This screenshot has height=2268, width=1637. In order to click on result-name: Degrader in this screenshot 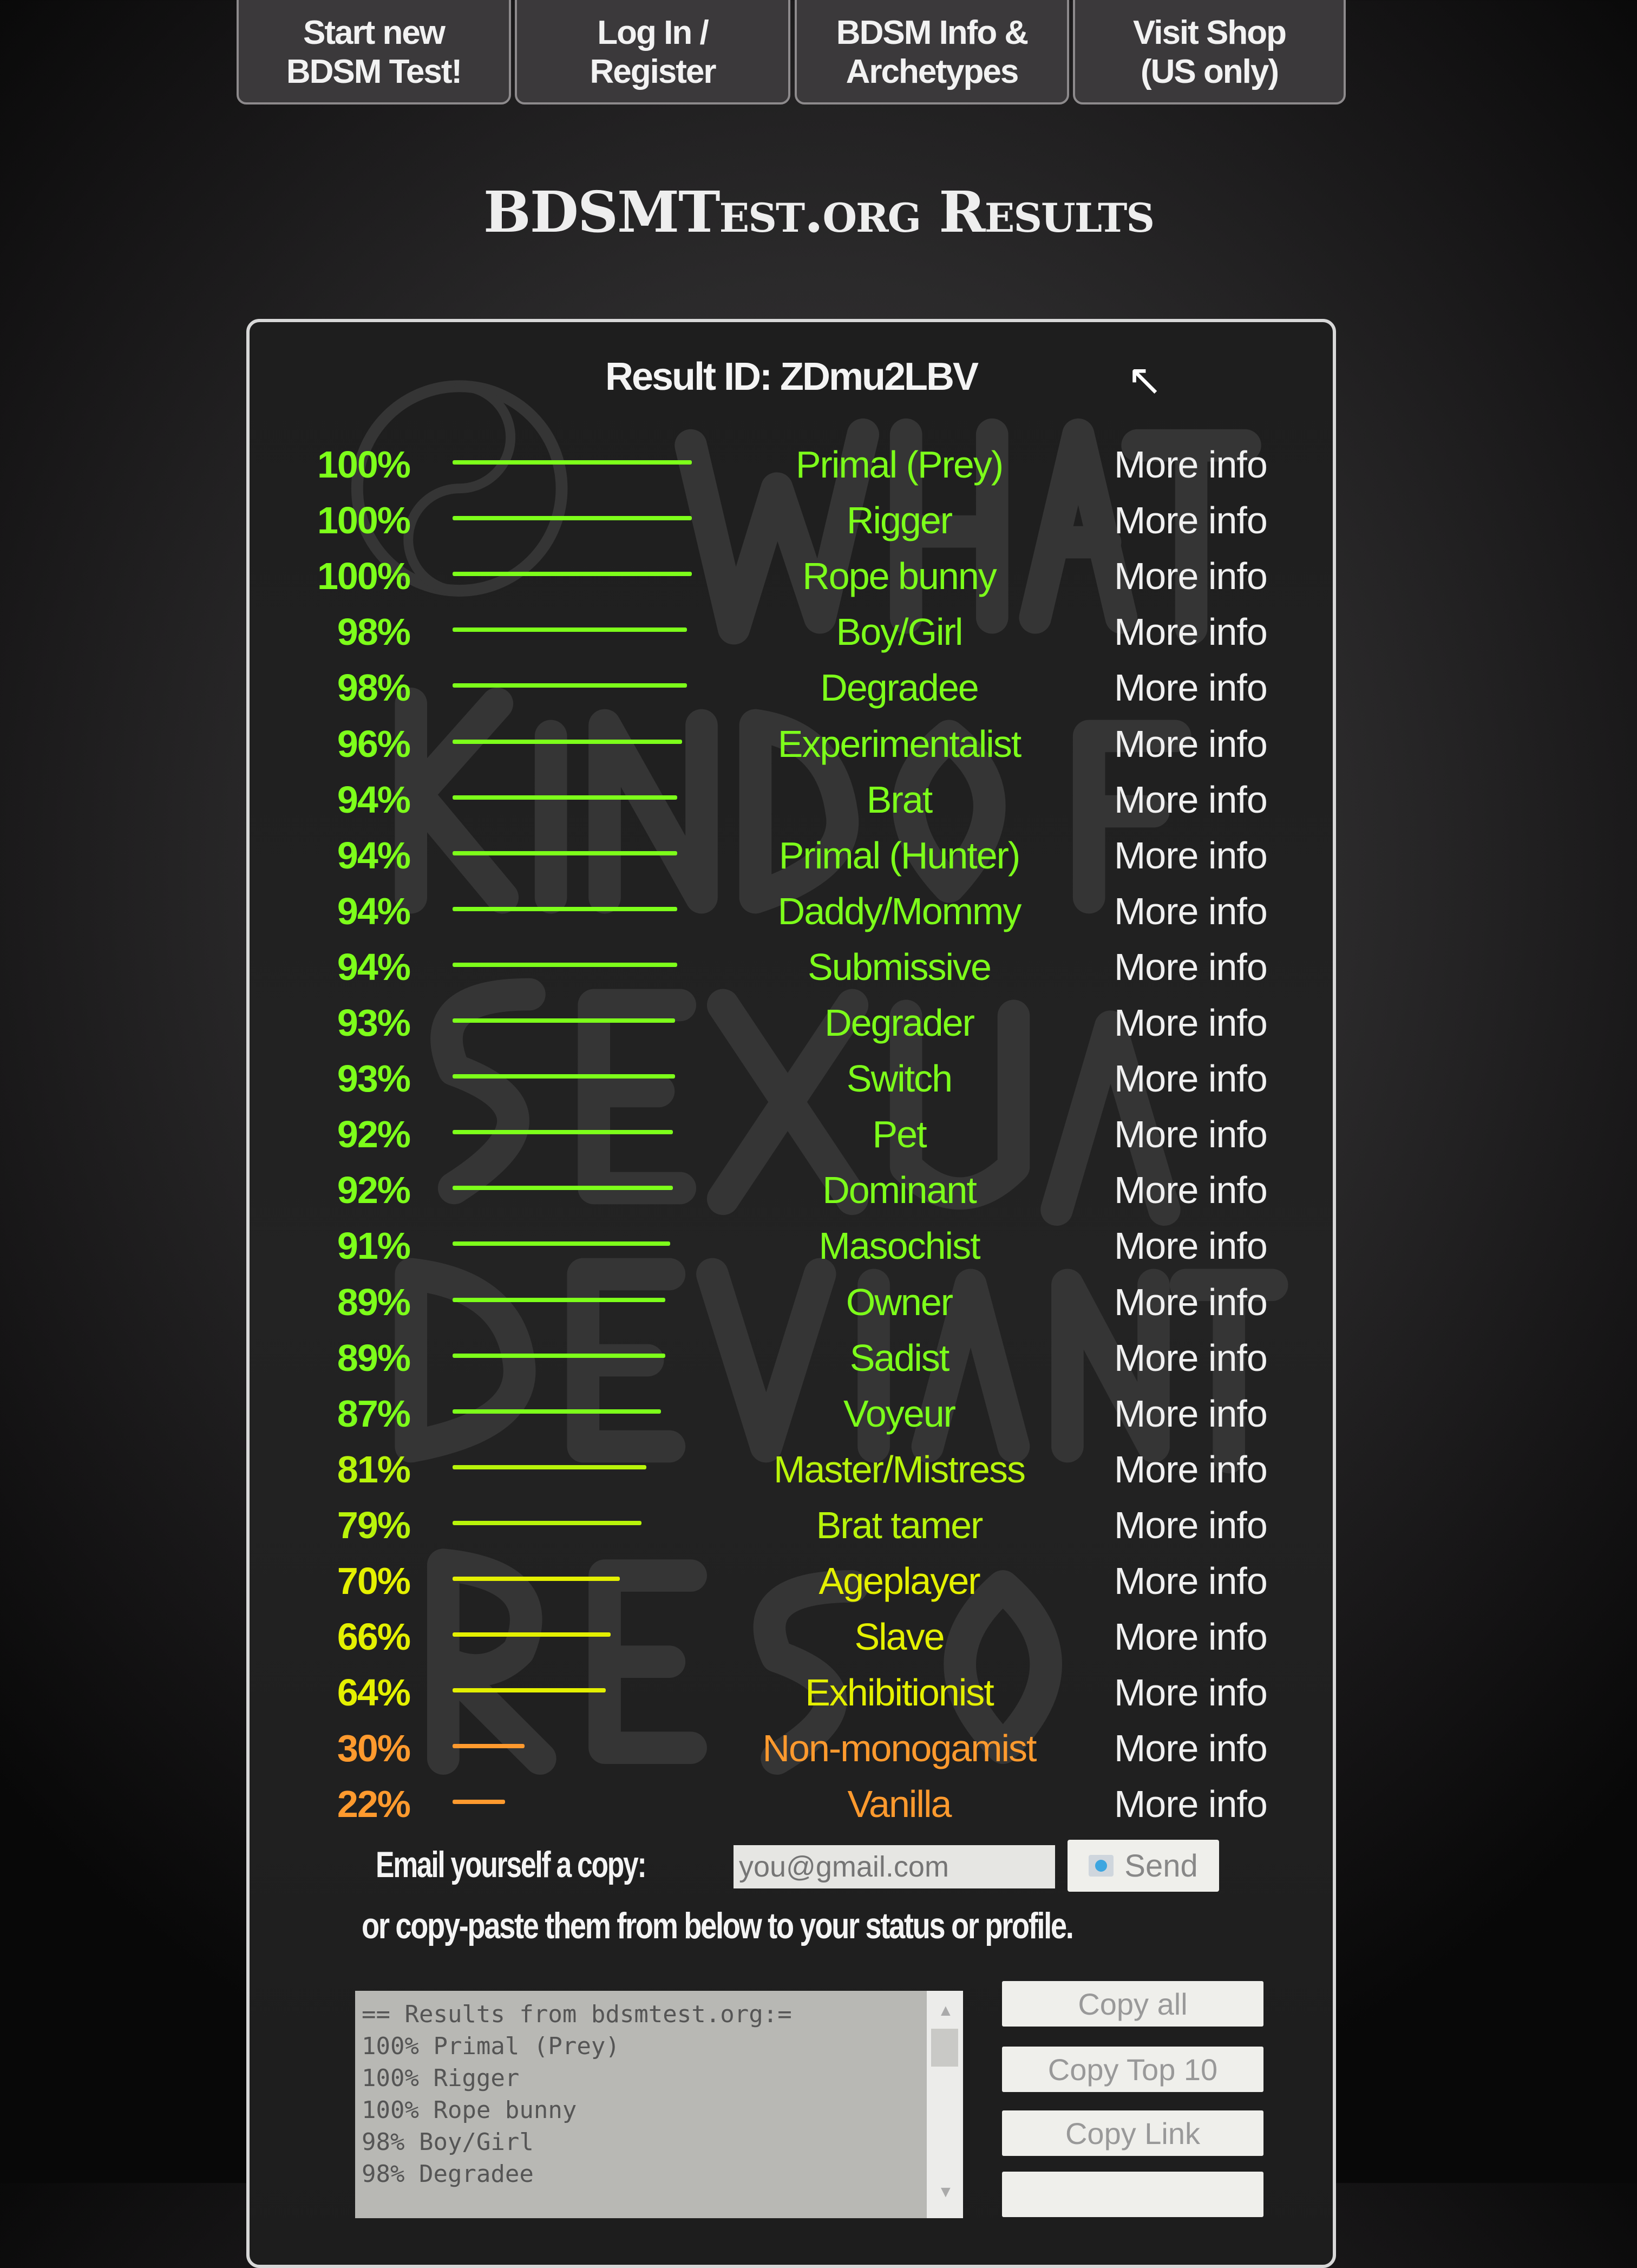, I will do `click(899, 1023)`.